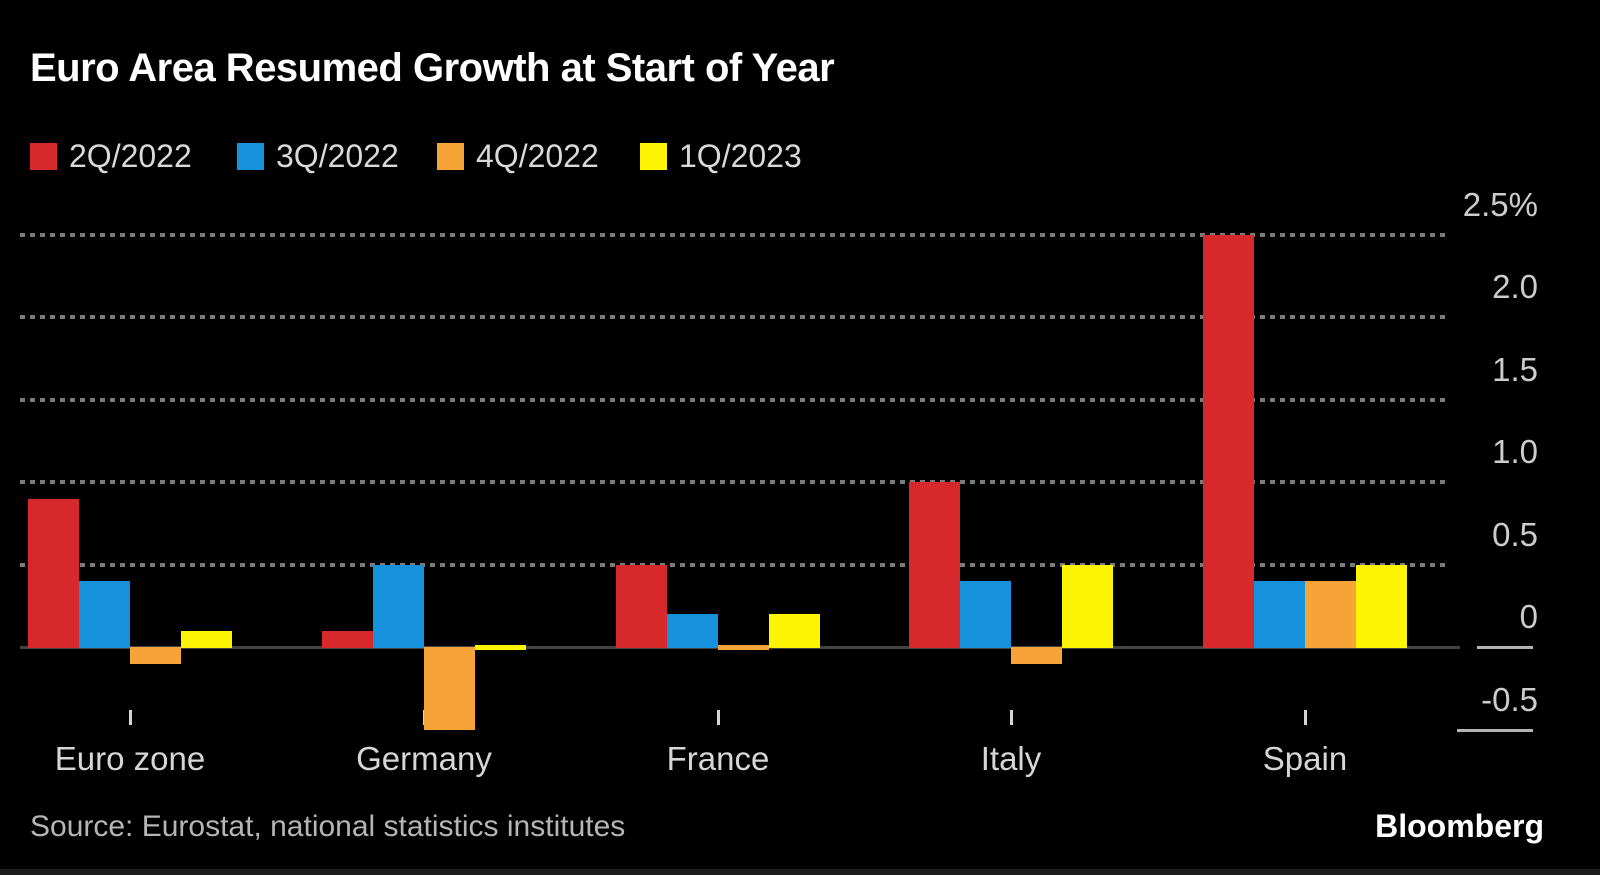 This screenshot has width=1600, height=875. I want to click on legend-label-1q-2023: 1Q/2023, so click(740, 156).